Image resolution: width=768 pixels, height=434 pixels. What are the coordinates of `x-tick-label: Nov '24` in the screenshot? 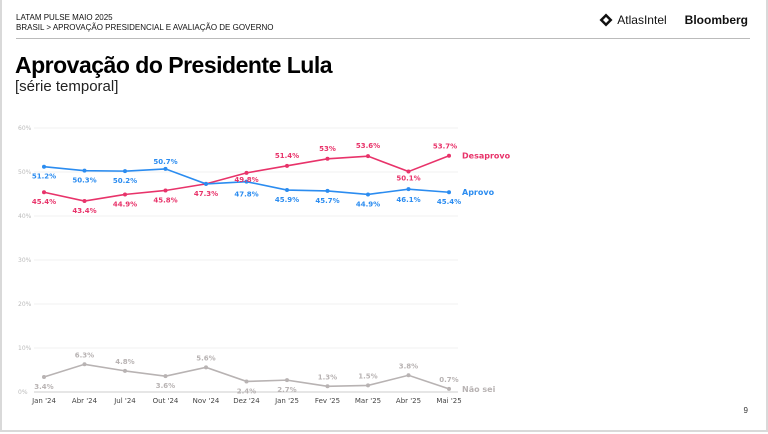 It's located at (206, 401).